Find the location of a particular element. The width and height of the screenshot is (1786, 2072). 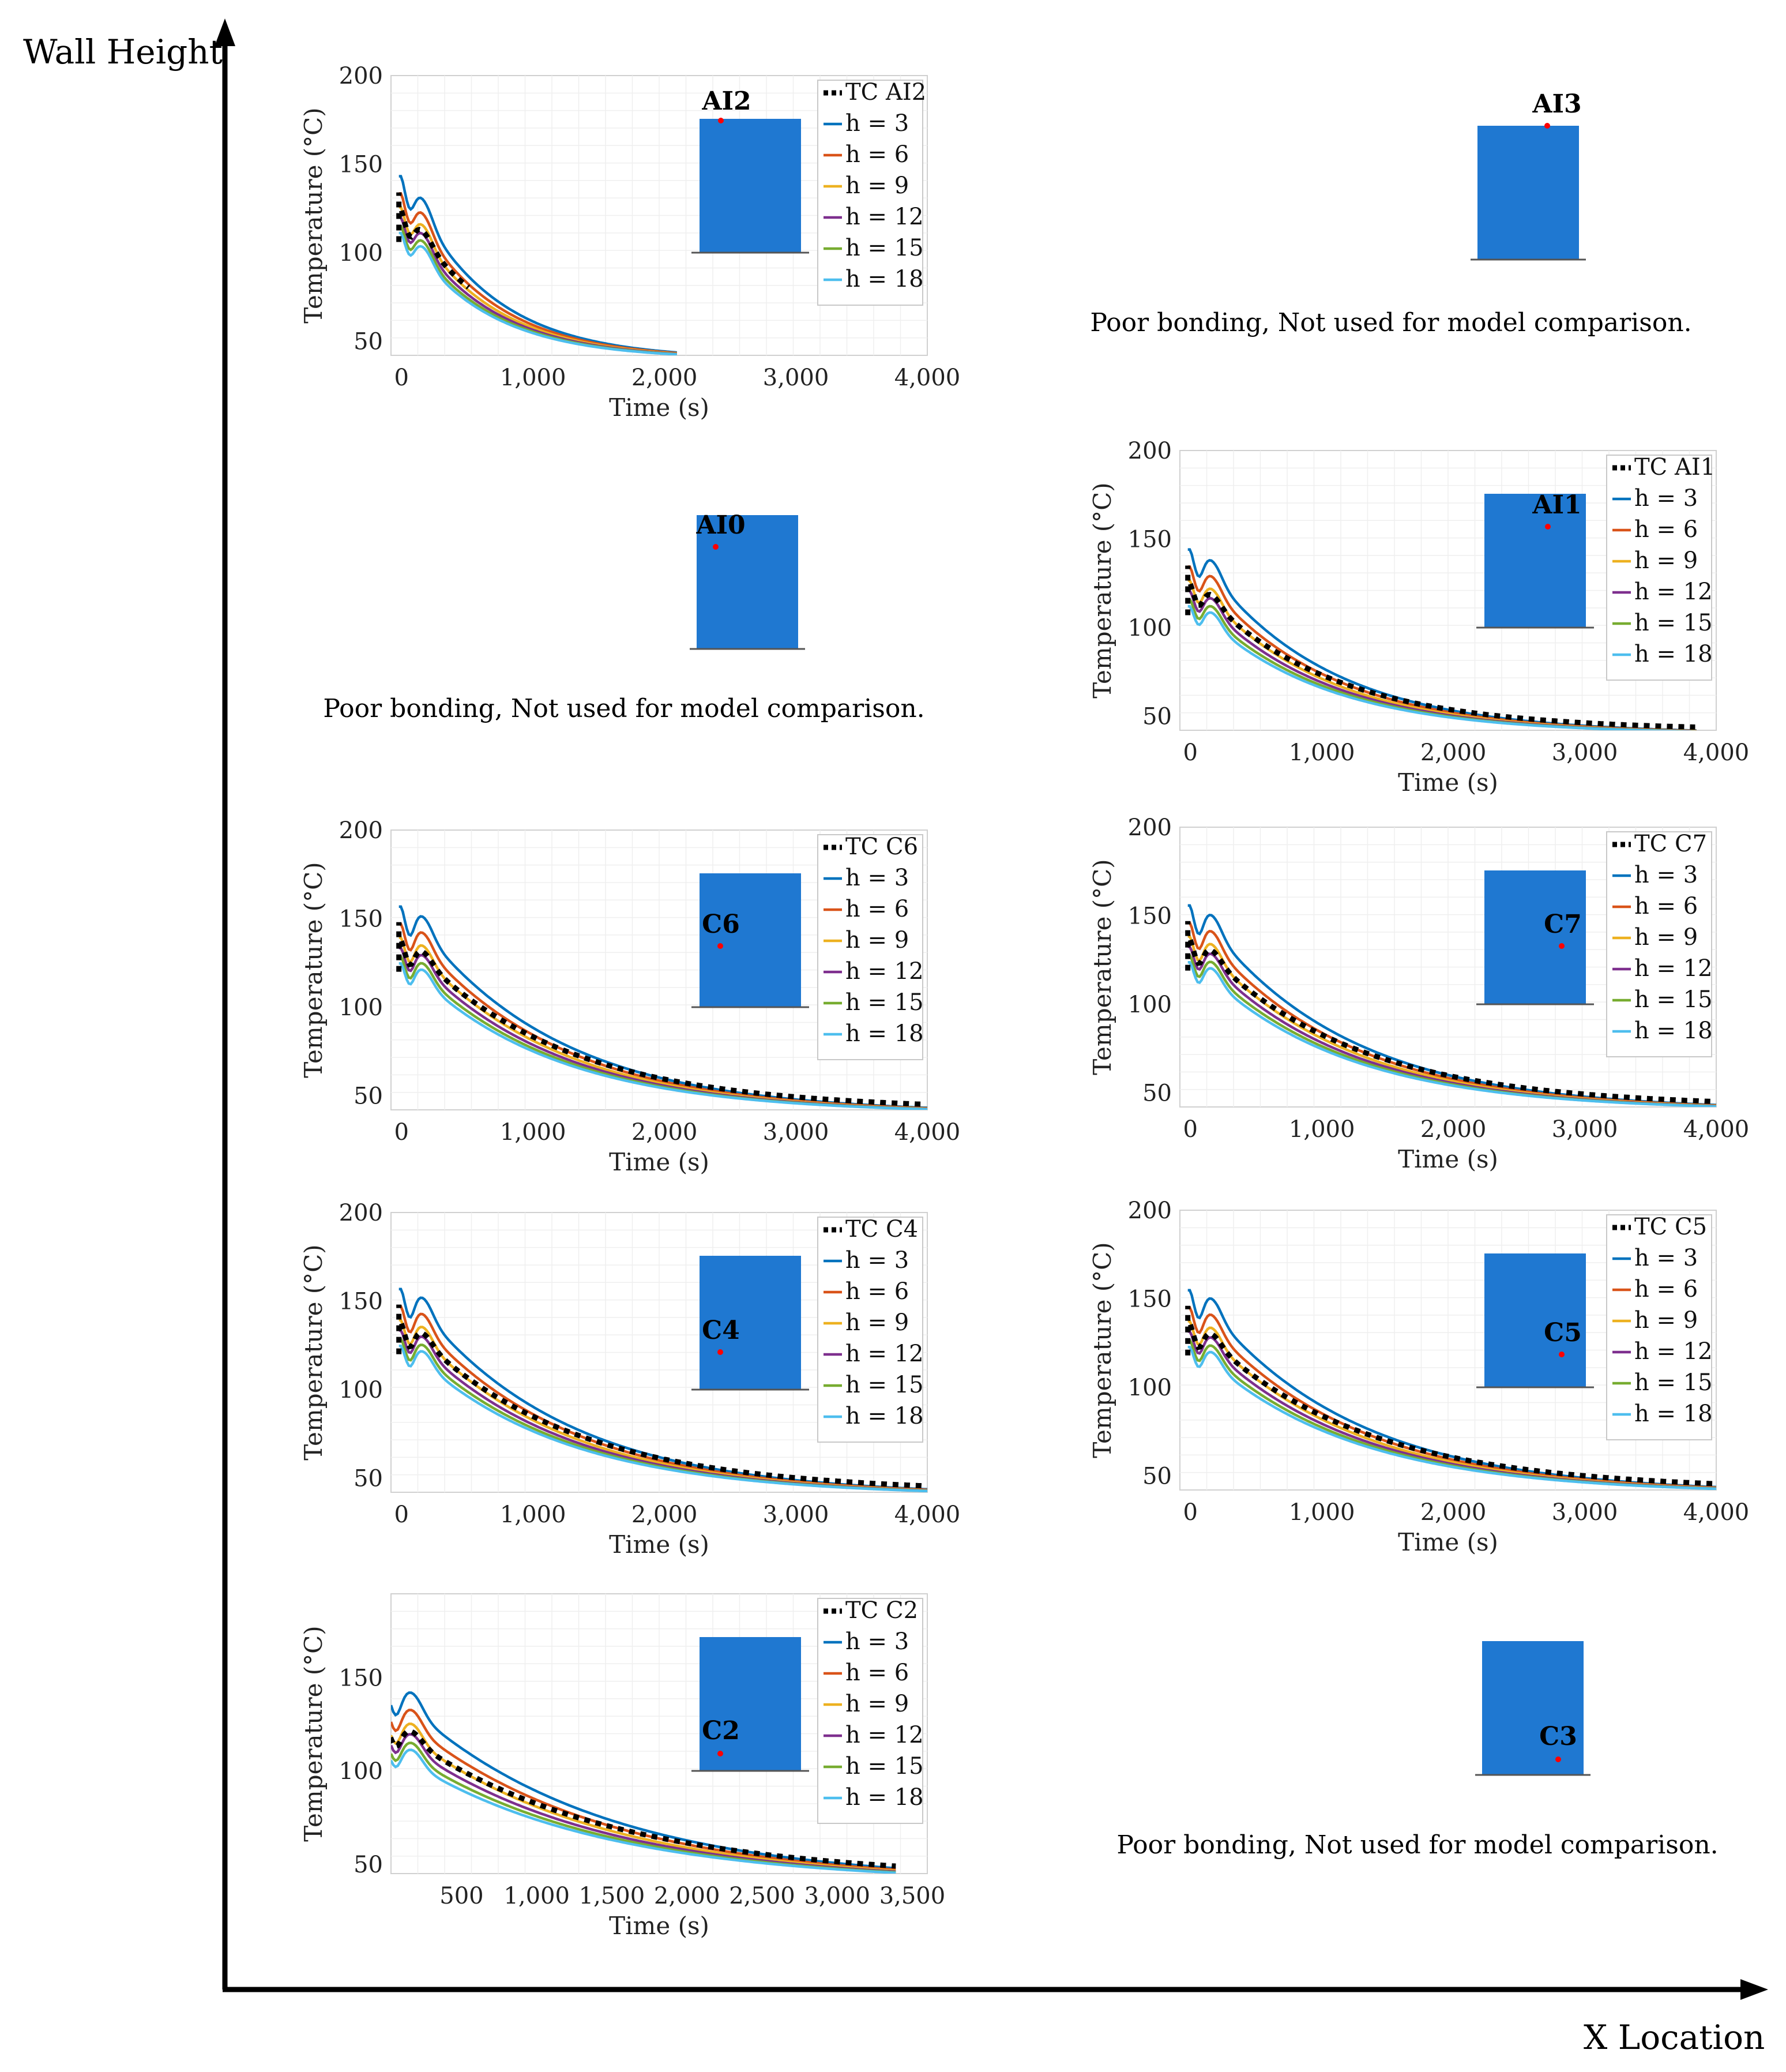

inset-c5: C5 is located at coordinates (1535, 1320).